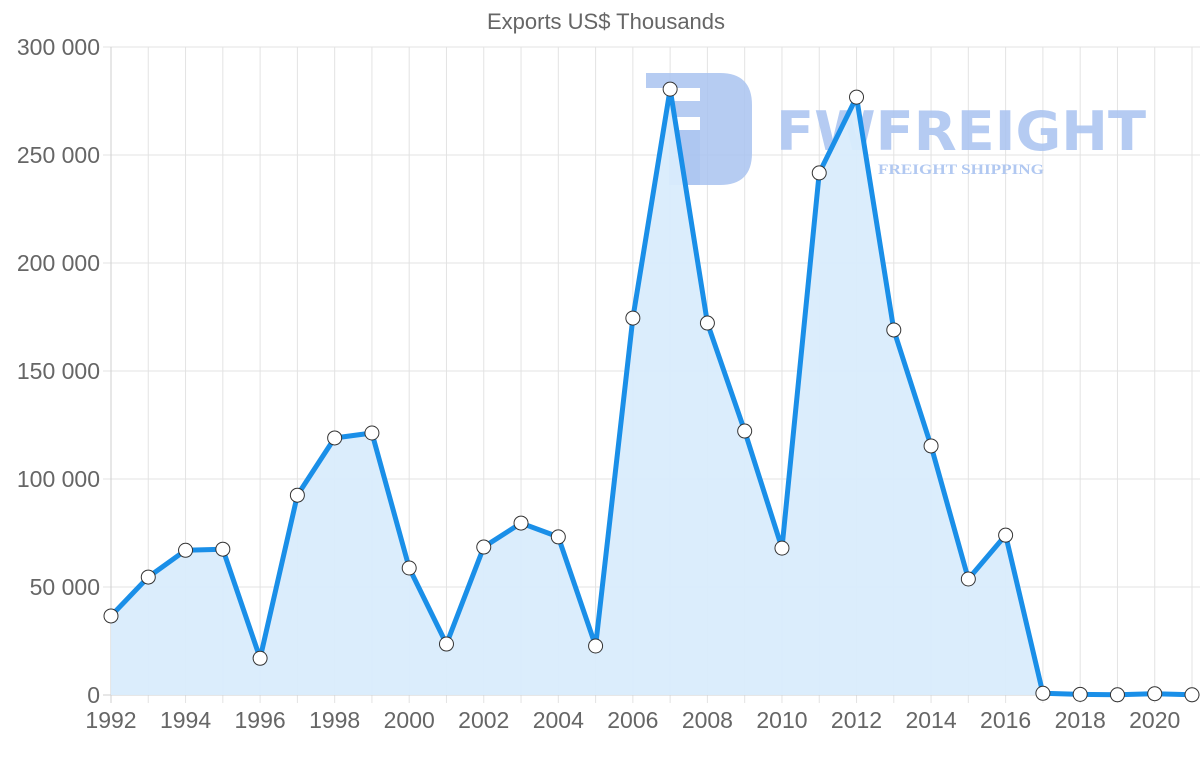 This screenshot has height=763, width=1200. I want to click on data-point: 1999: 121300, so click(372, 433).